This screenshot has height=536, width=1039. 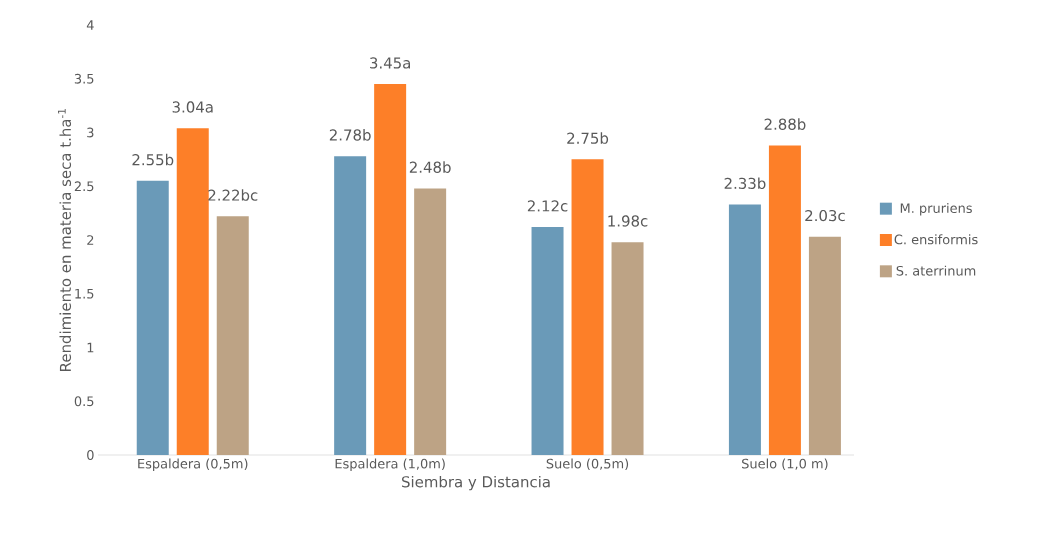 What do you see at coordinates (90, 455) in the screenshot?
I see `y-tick-label: 0` at bounding box center [90, 455].